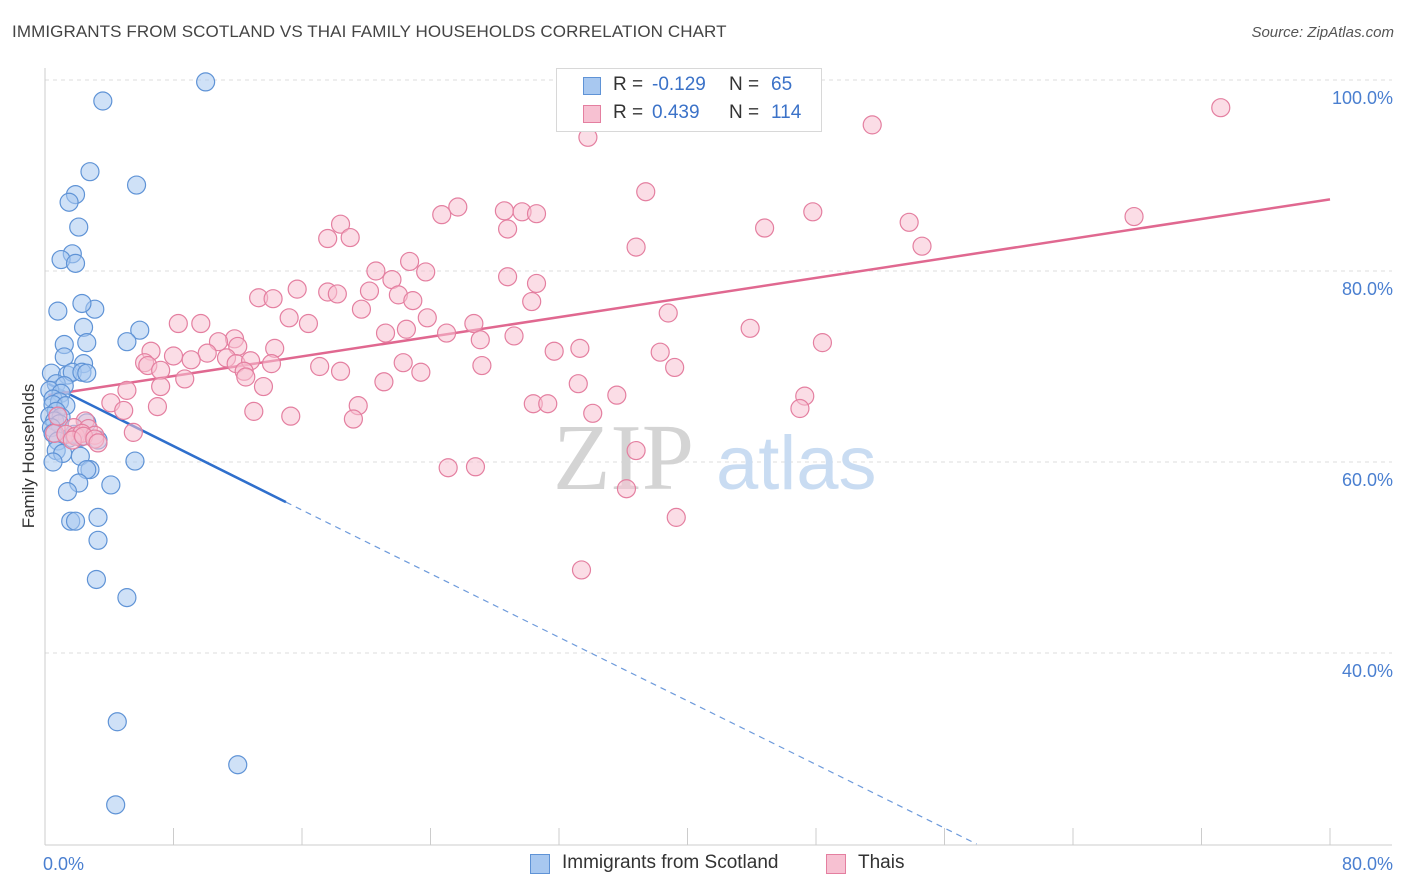 The width and height of the screenshot is (1406, 892). What do you see at coordinates (592, 114) in the screenshot?
I see `legend-swatch-thais` at bounding box center [592, 114].